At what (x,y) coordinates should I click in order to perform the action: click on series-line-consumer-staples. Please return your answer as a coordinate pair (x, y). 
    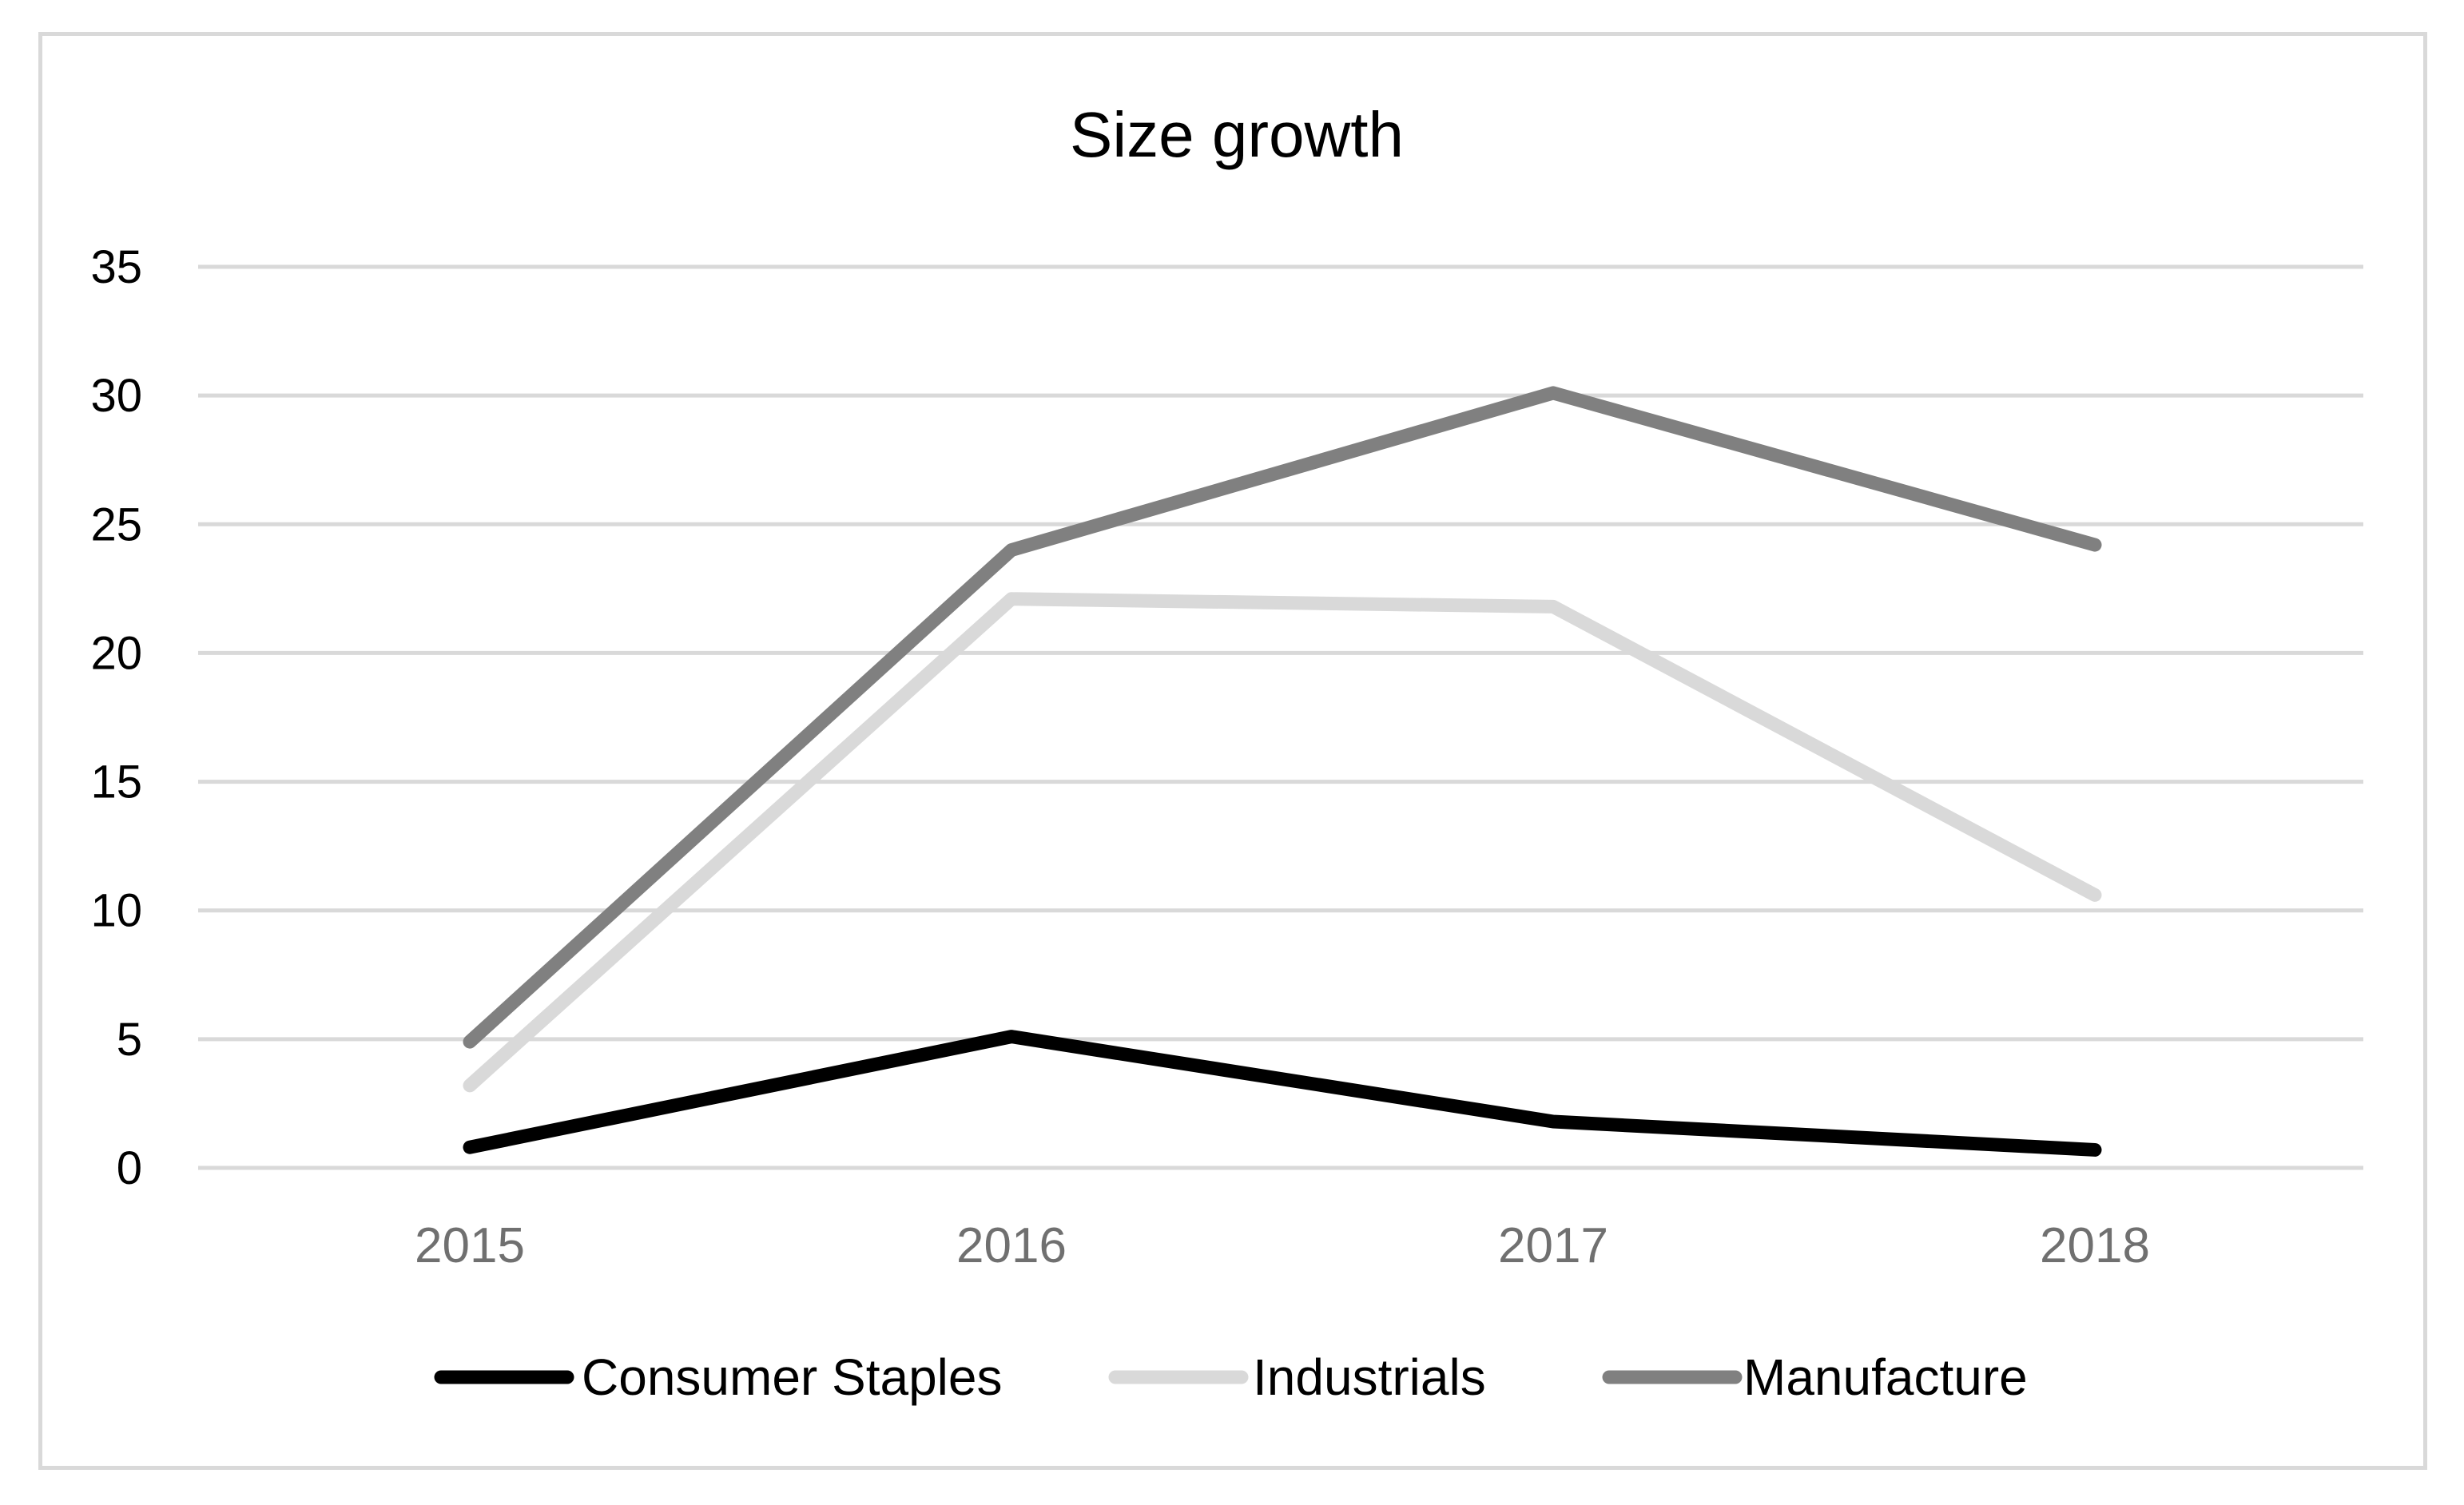
    Looking at the image, I should click on (1283, 1093).